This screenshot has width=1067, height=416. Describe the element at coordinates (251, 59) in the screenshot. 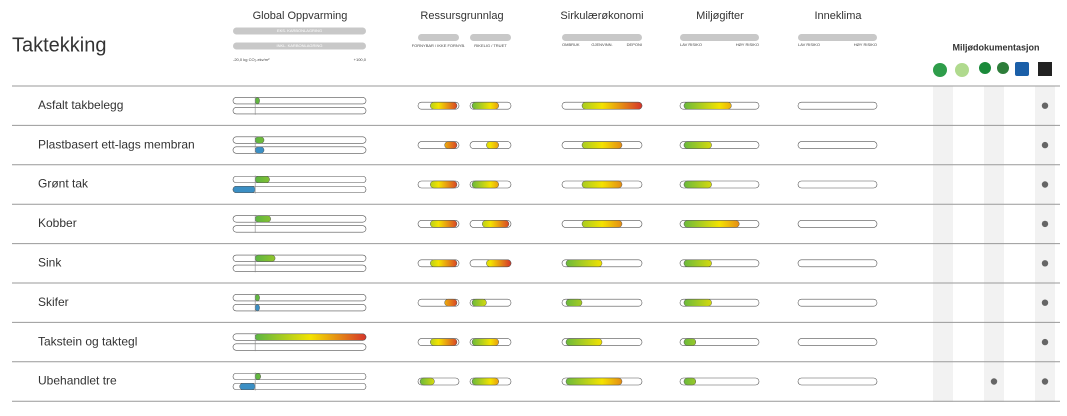

I see `axis-label: -20,0 kg CO₂-ekv/m²` at that location.